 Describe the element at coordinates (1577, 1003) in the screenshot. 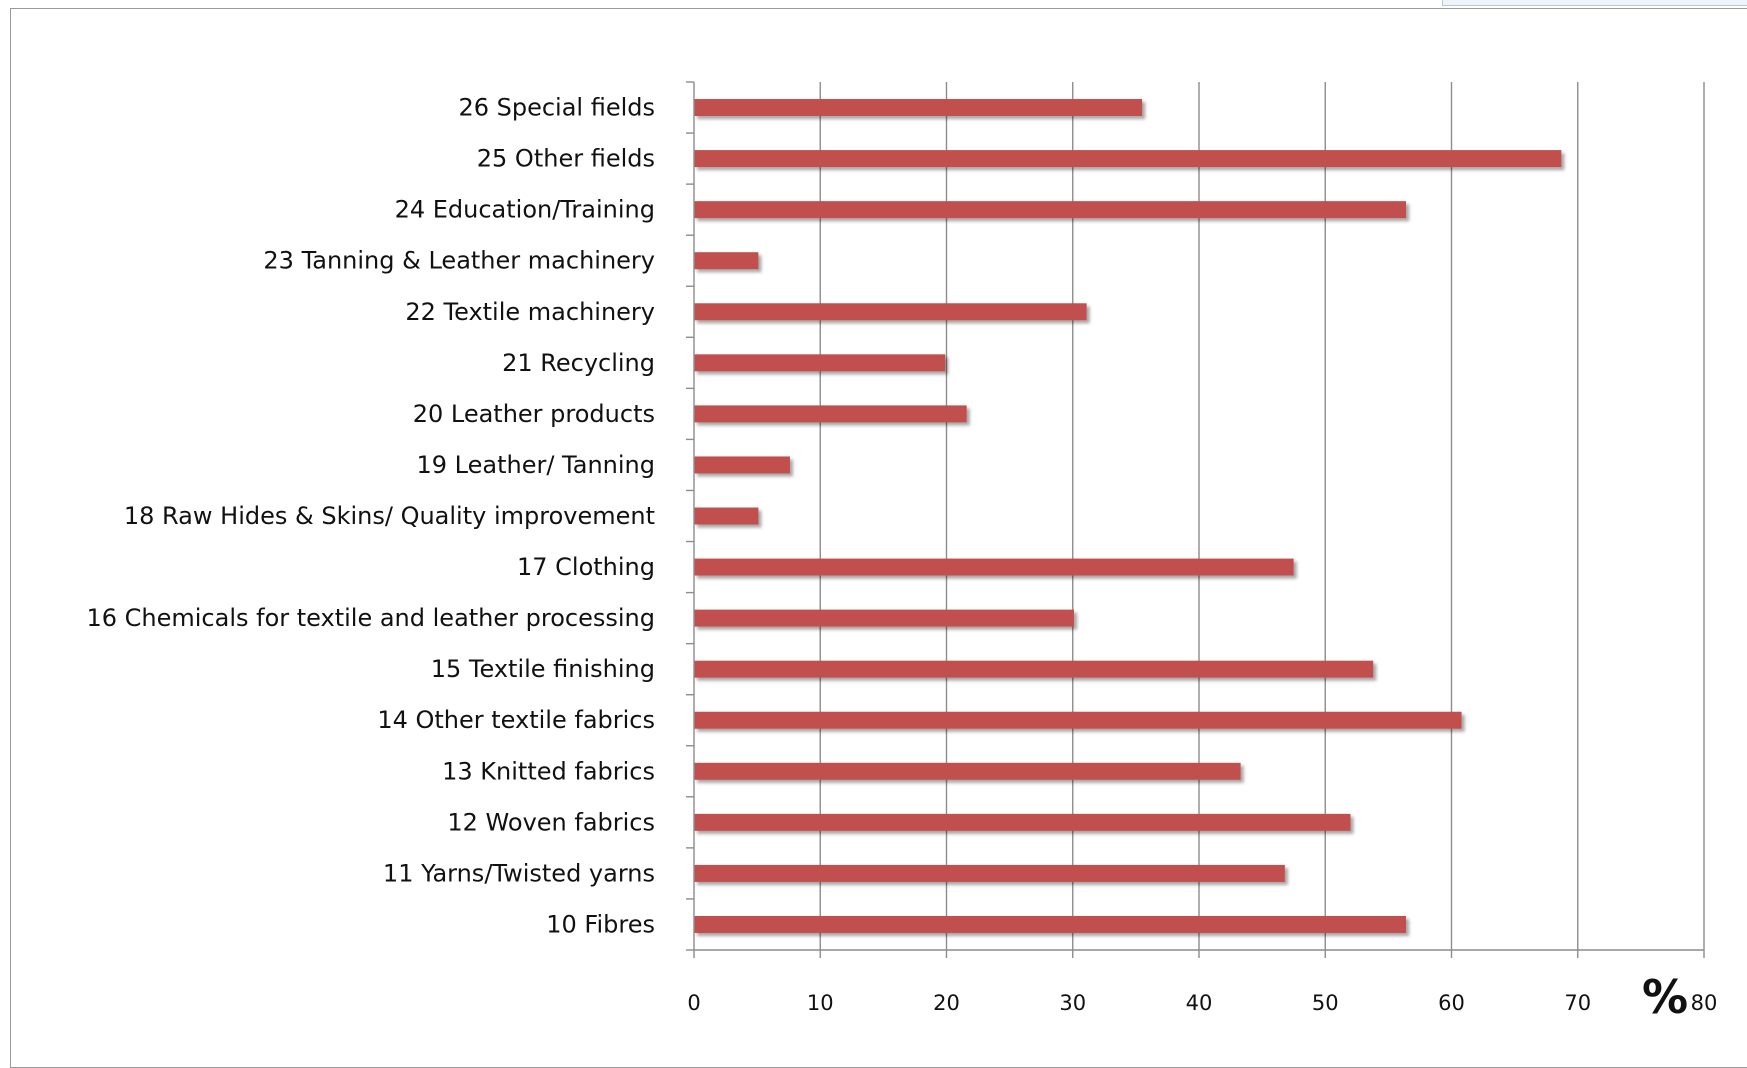

I see `x-tick-label: 70` at that location.